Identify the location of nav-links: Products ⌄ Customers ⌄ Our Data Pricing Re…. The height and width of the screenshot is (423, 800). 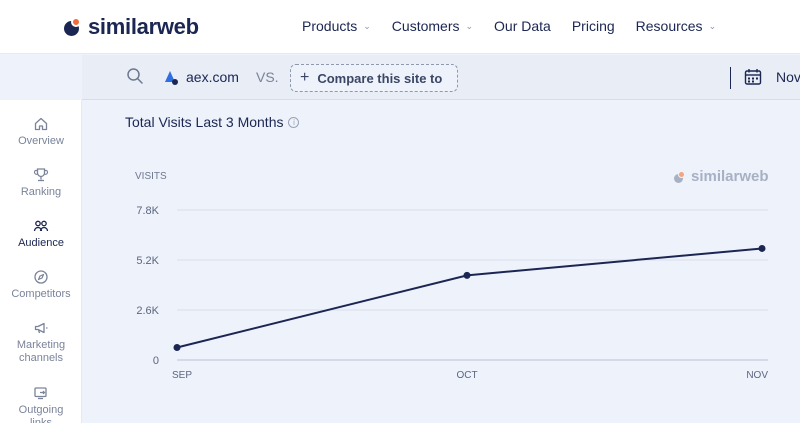
(519, 26).